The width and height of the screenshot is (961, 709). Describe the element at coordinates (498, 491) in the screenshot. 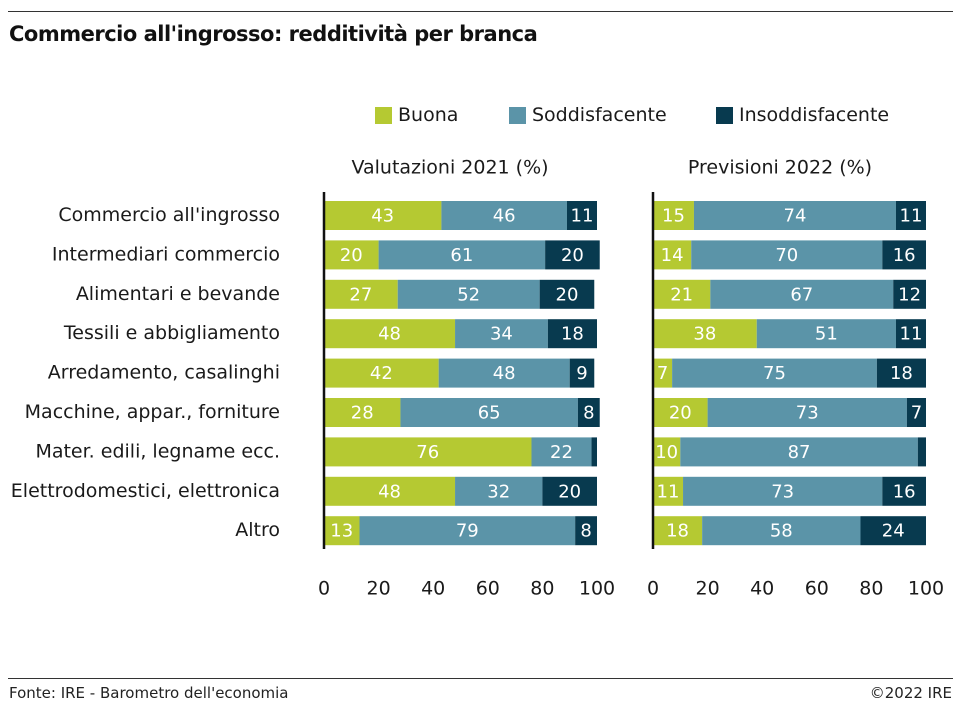

I see `data-label: 32` at that location.